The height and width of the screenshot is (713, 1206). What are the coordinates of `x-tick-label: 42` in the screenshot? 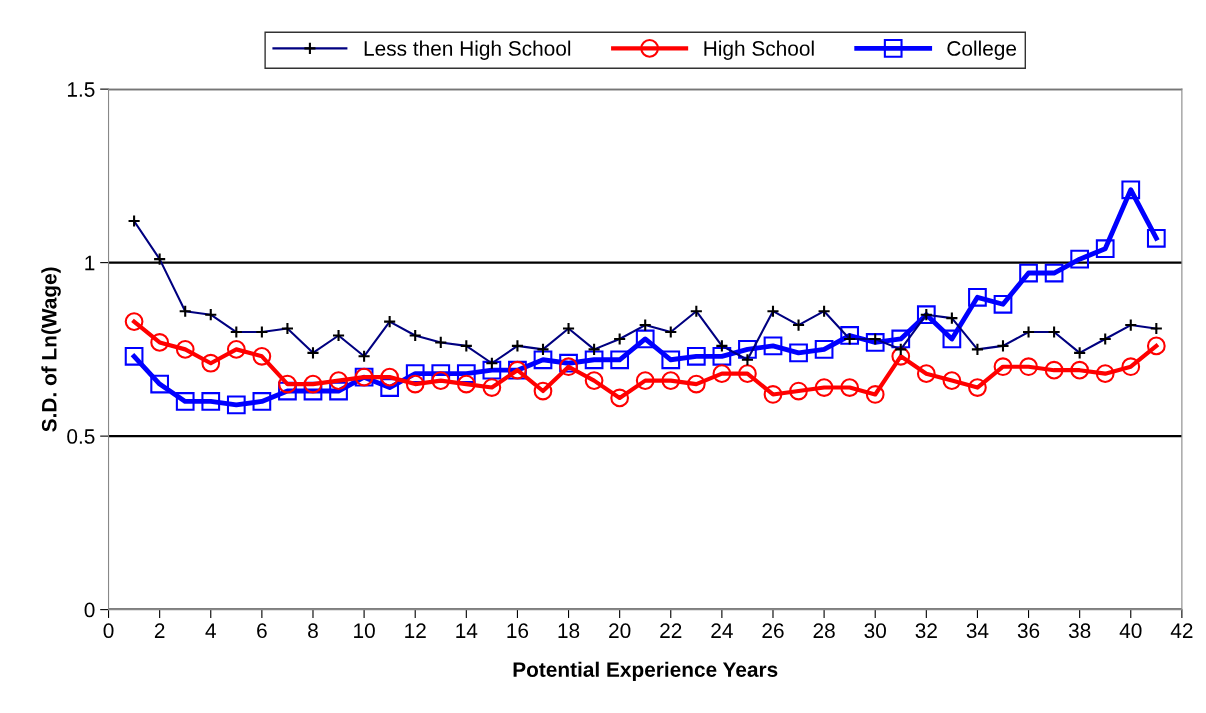 It's located at (1181, 630).